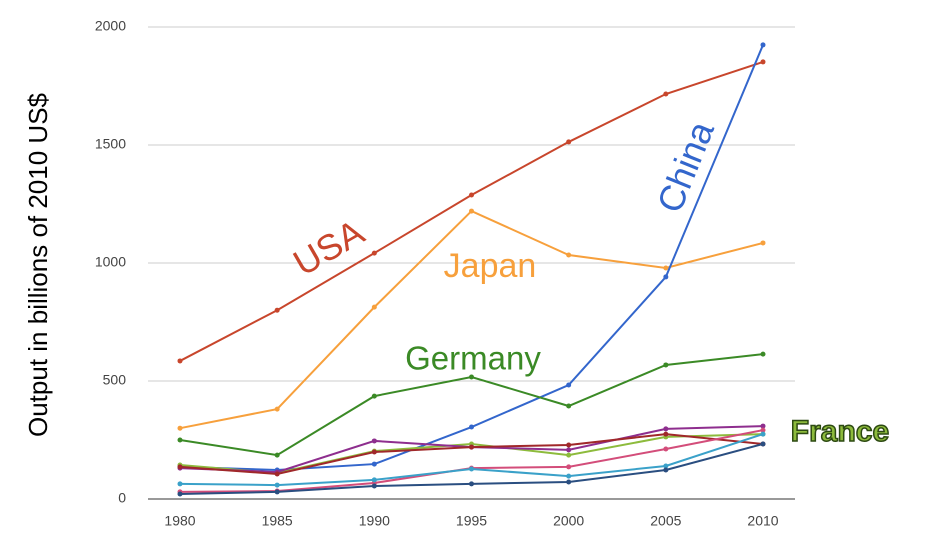 The width and height of the screenshot is (940, 545). What do you see at coordinates (115, 380) in the screenshot?
I see `y-tick-label: 500` at bounding box center [115, 380].